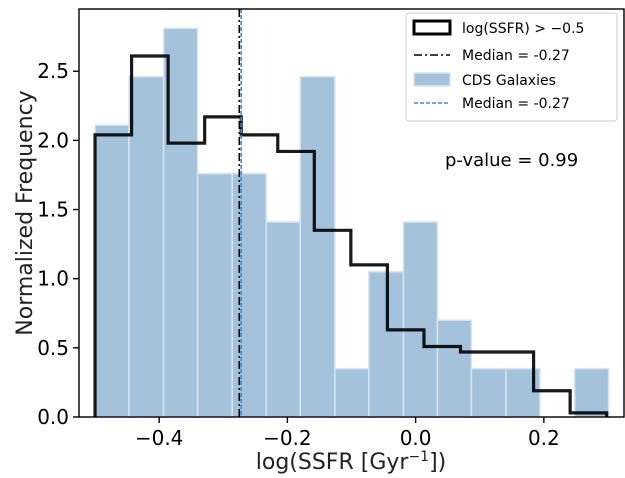  What do you see at coordinates (511, 160) in the screenshot?
I see `p-value-annotation: p-value = 0.99` at bounding box center [511, 160].